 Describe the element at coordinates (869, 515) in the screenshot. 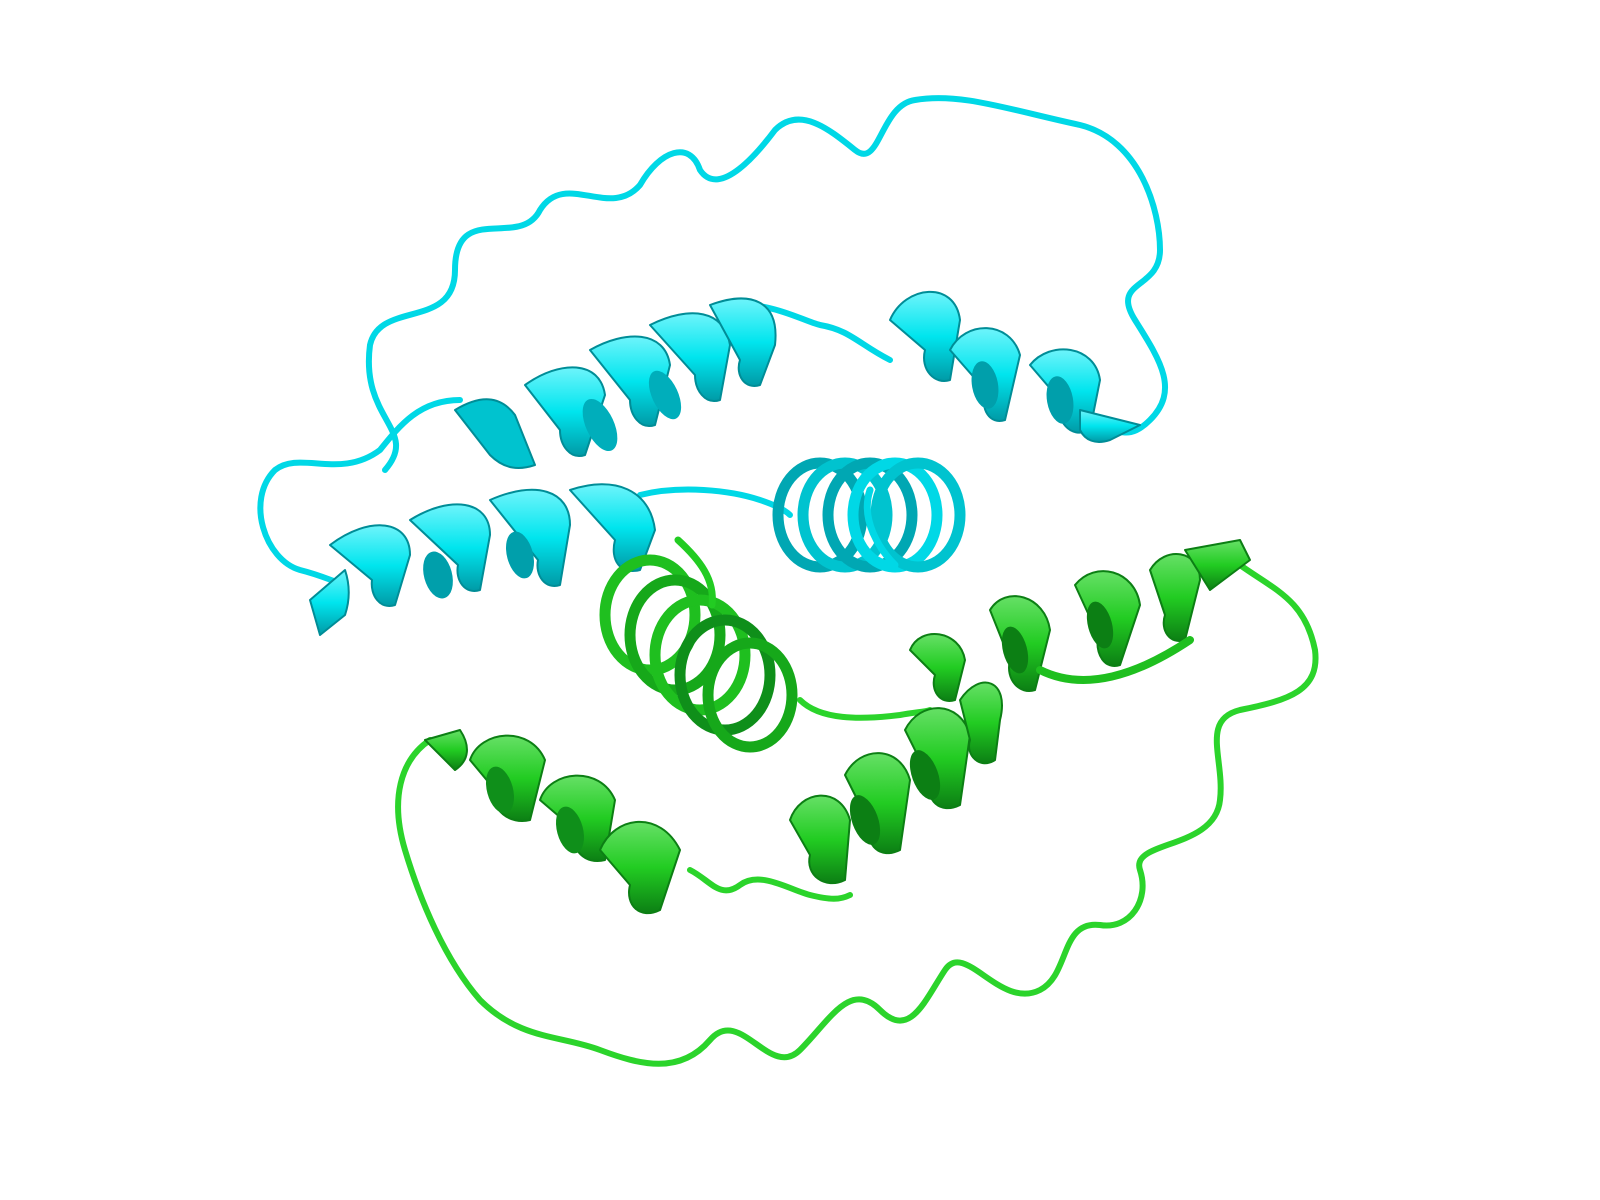

I see `cyan-helix-end-on` at that location.